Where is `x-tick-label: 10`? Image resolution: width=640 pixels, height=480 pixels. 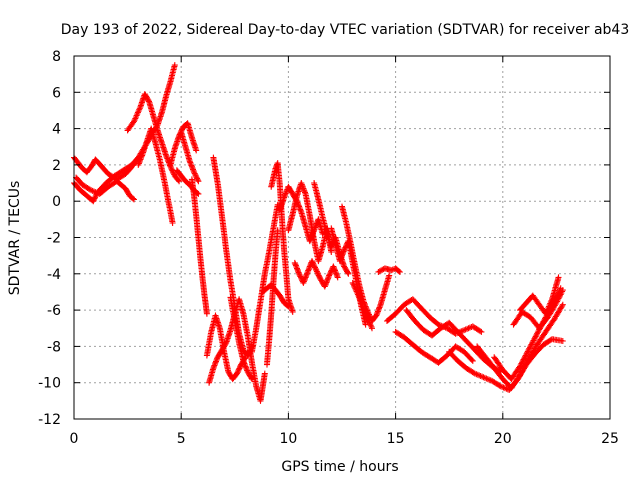
x-tick-label: 10 is located at coordinates (288, 439).